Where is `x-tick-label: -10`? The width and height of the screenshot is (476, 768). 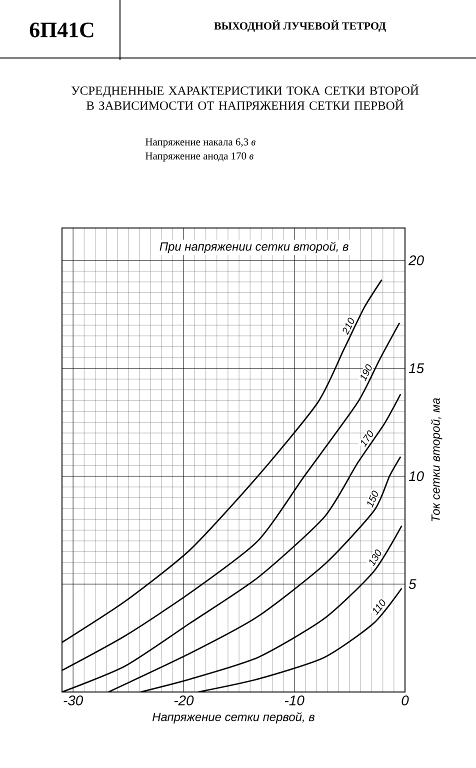 x-tick-label: -10 is located at coordinates (294, 701).